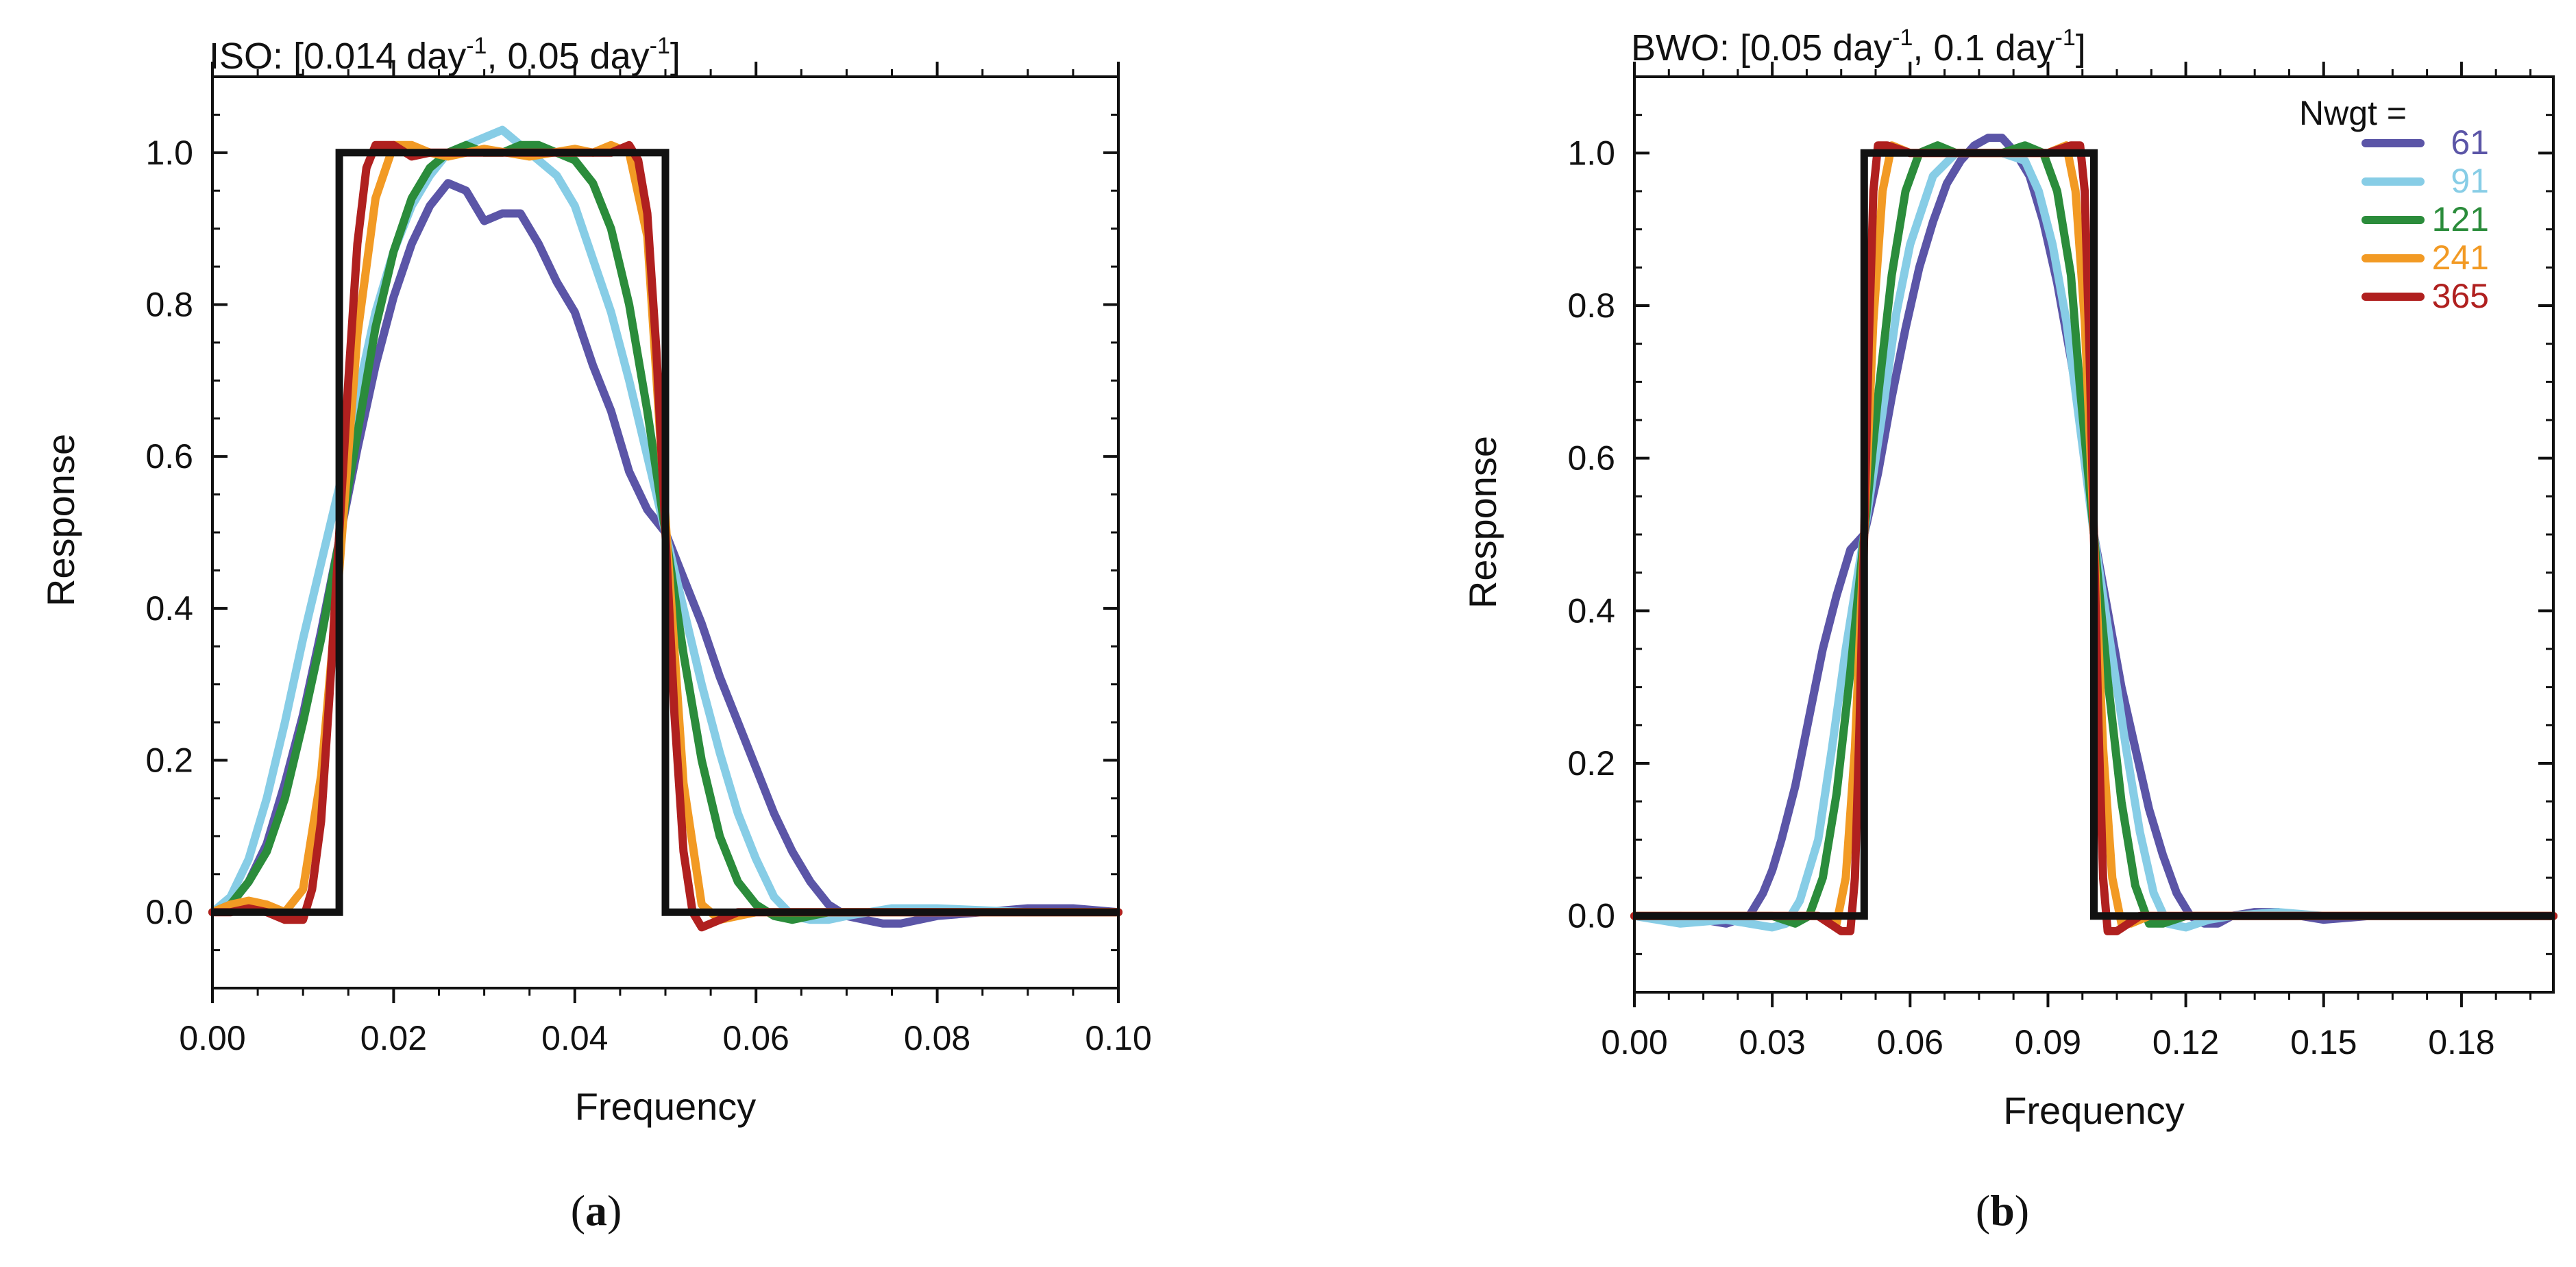 The image size is (2576, 1267). Describe the element at coordinates (1483, 522) in the screenshot. I see `y-axis-label-b: Response` at that location.